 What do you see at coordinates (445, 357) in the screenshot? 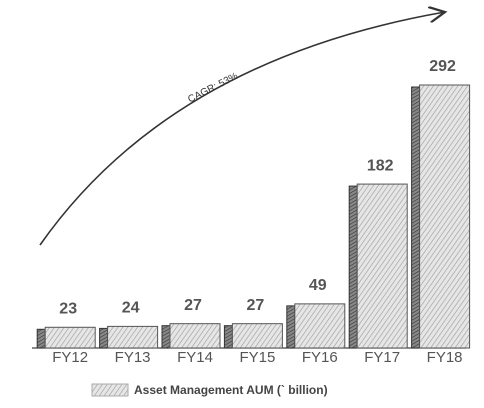
I see `x-tick-label: FY18` at bounding box center [445, 357].